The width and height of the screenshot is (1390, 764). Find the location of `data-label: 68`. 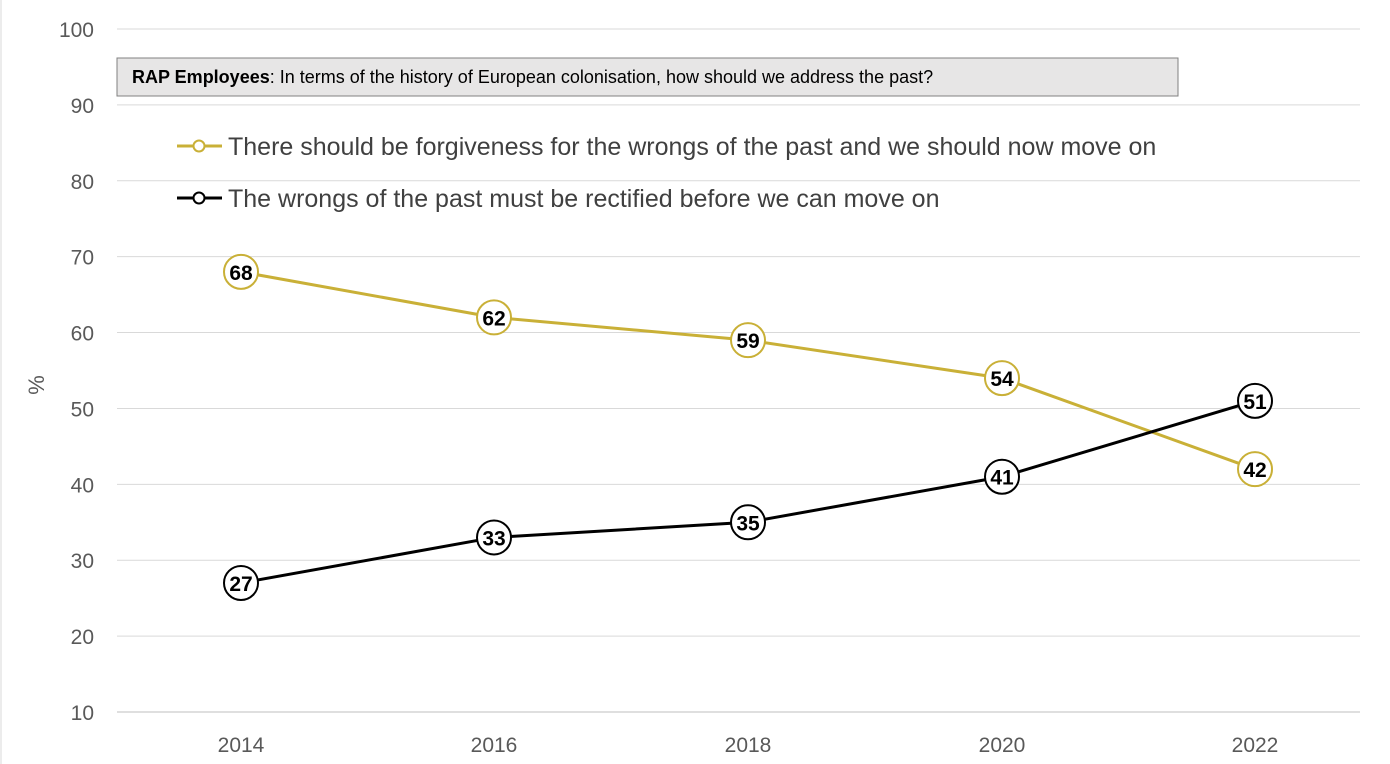

data-label: 68 is located at coordinates (241, 273).